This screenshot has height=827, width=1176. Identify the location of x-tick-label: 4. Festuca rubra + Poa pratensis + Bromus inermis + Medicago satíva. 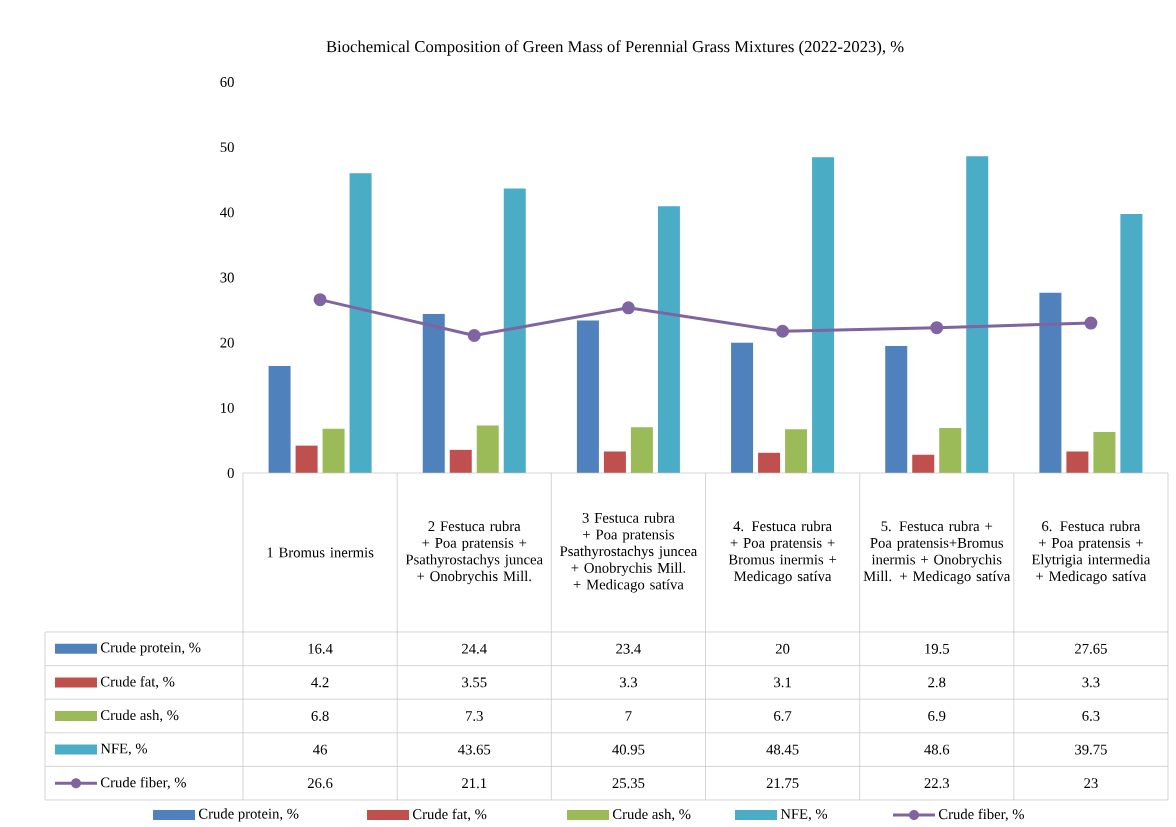
(782, 552).